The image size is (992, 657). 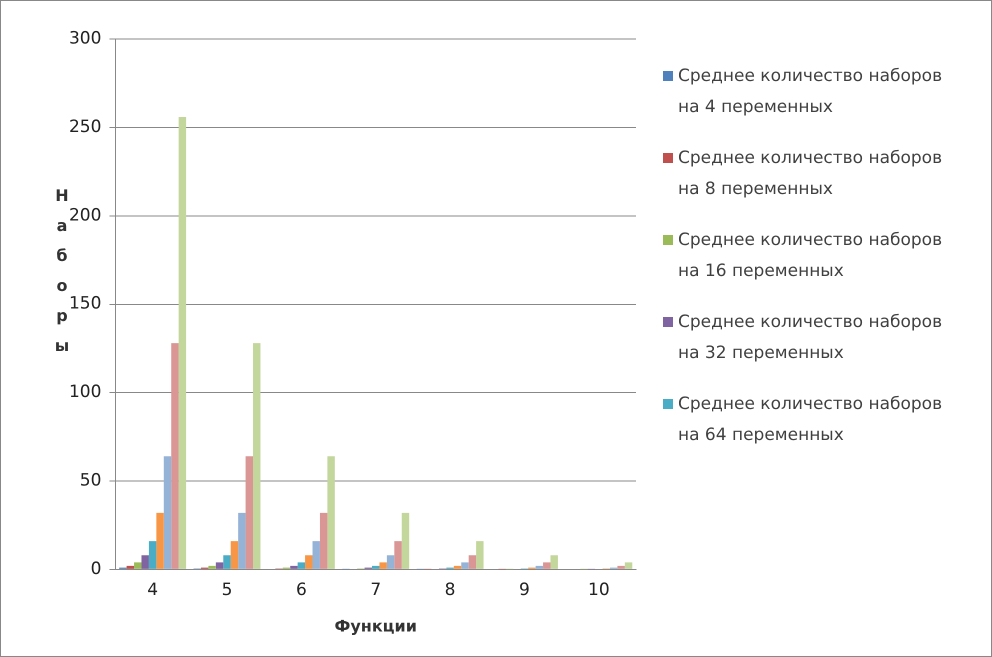 I want to click on y-tick-label: 250, so click(x=85, y=126).